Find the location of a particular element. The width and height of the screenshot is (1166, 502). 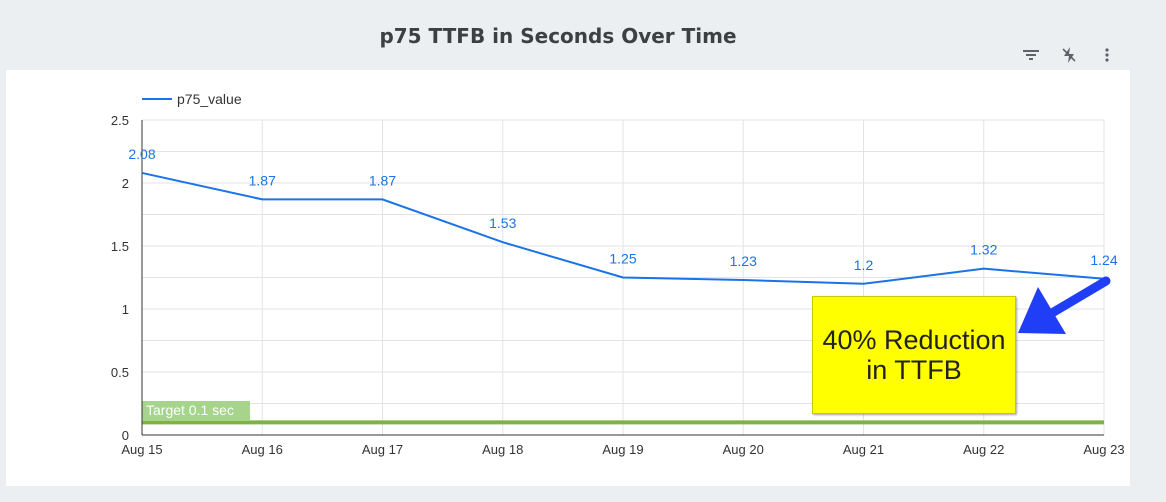

x-tick-label: Aug 22 is located at coordinates (983, 449).